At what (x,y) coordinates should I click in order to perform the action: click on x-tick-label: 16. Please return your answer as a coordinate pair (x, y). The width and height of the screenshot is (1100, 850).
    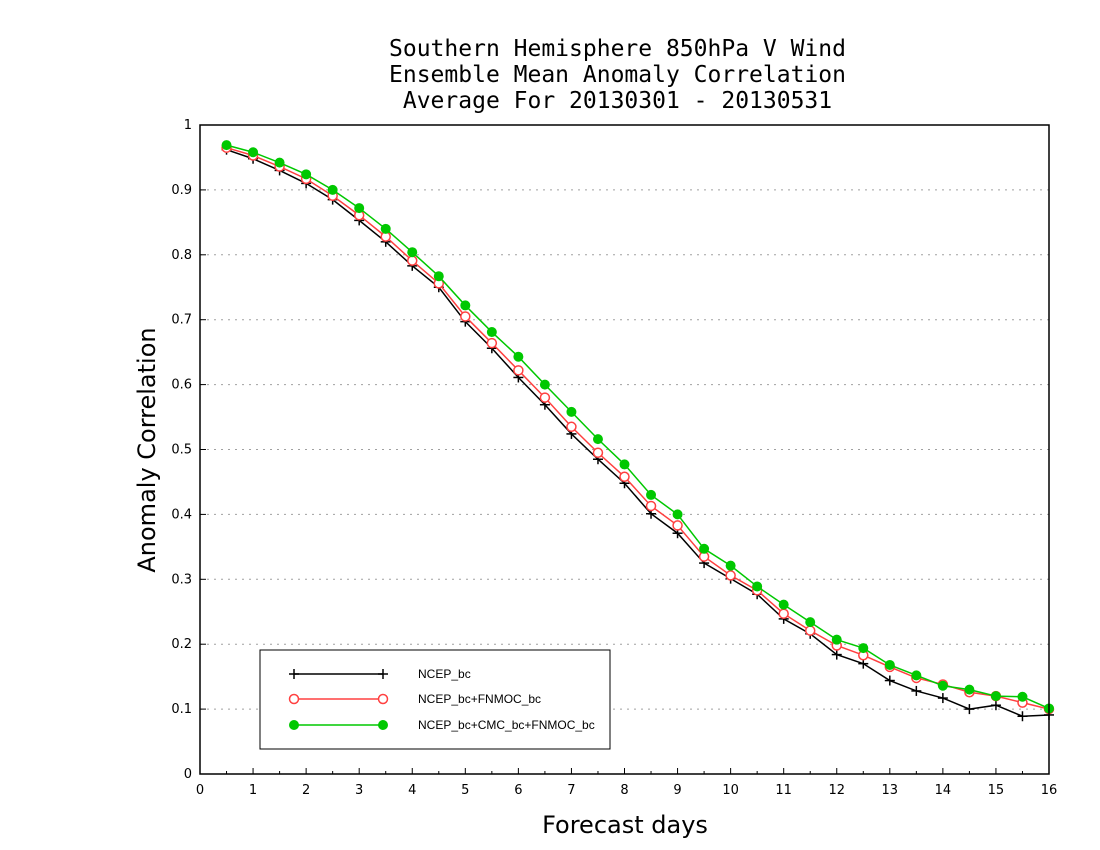
    Looking at the image, I should click on (1049, 790).